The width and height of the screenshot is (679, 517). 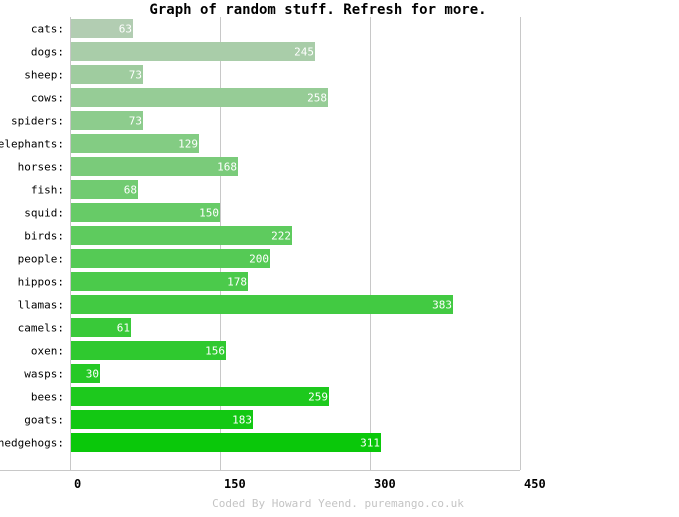 I want to click on category-label: sheep:, so click(x=44, y=75).